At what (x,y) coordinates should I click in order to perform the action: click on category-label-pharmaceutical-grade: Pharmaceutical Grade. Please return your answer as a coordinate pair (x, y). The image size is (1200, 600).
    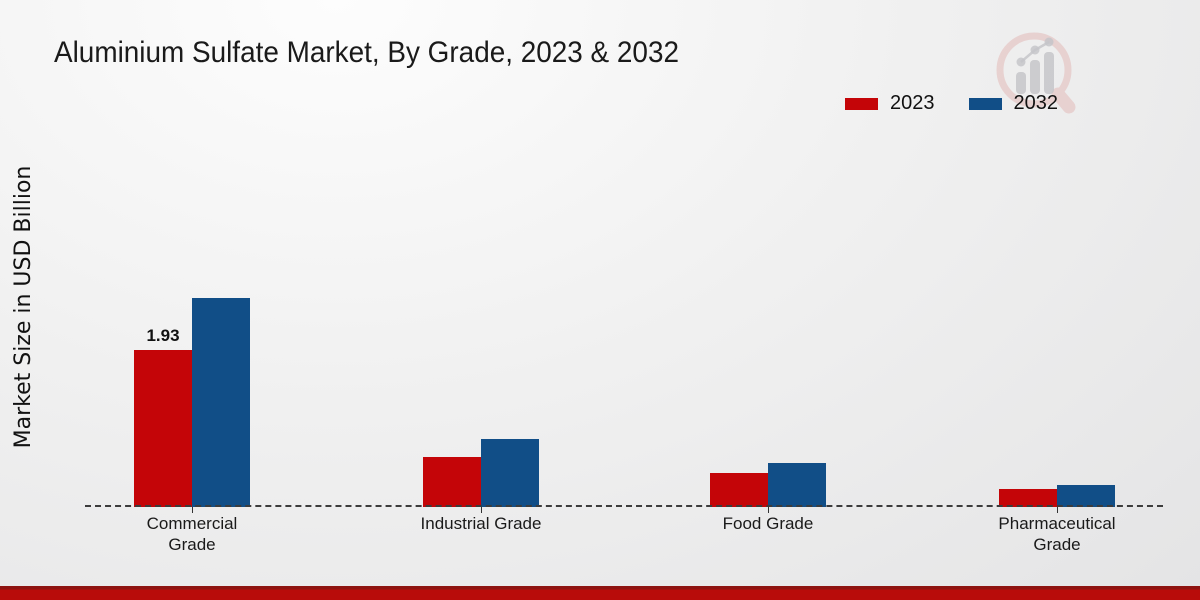
    Looking at the image, I should click on (1057, 534).